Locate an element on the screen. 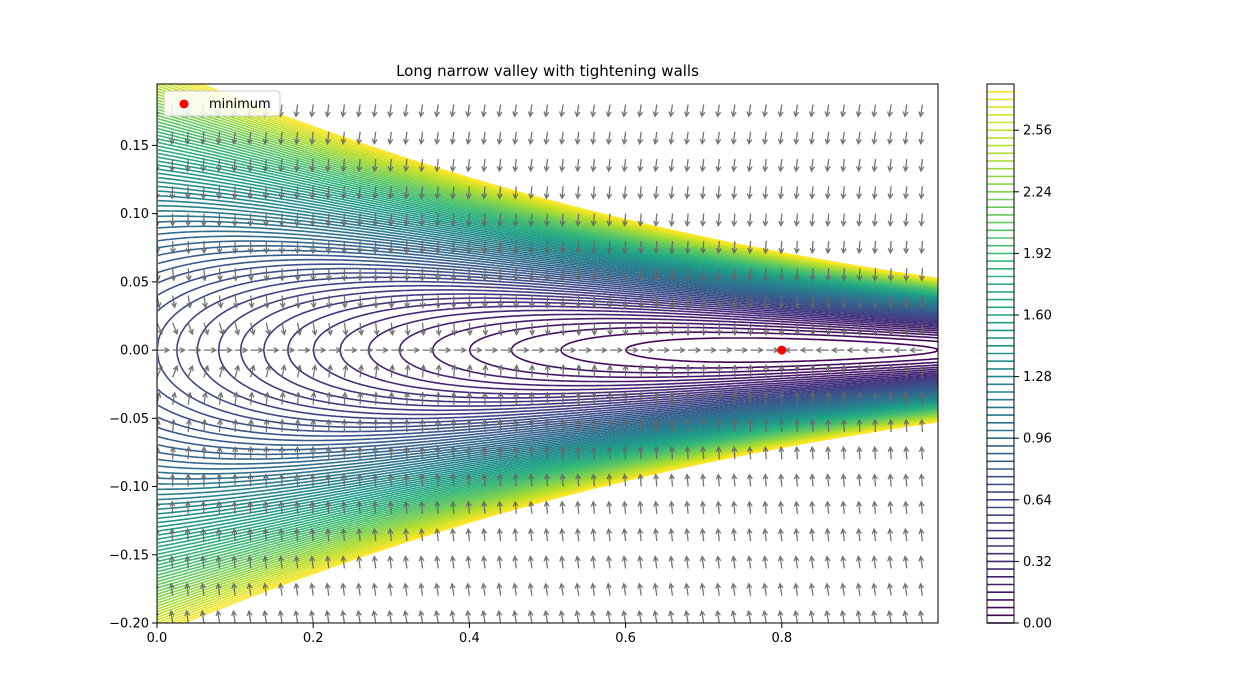  colorbar: 0.00 0.32 0.64 0.96 1.28 1.60 1.92 2.24 2.56 is located at coordinates (1019, 357).